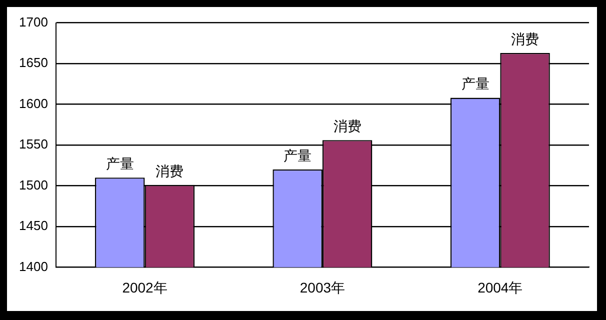 This screenshot has width=606, height=320. Describe the element at coordinates (33, 184) in the screenshot. I see `y-tick-label: 1500` at that location.